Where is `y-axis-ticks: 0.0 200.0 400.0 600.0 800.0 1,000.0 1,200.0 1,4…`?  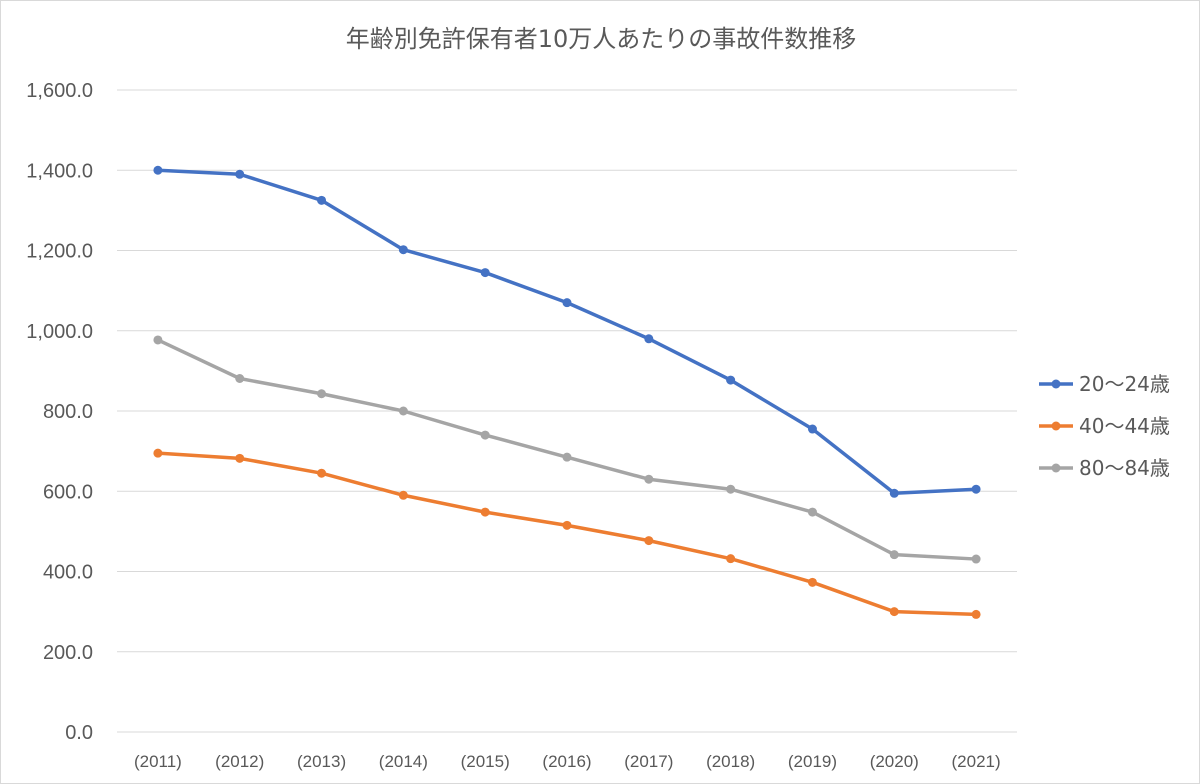 y-axis-ticks: 0.0 200.0 400.0 600.0 800.0 1,000.0 1,200.0 1,4… is located at coordinates (59, 412).